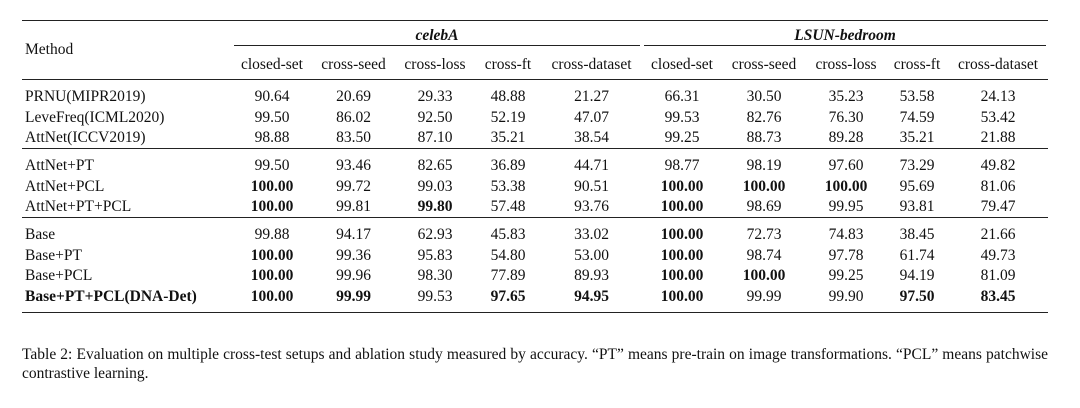 The width and height of the screenshot is (1080, 408). I want to click on value-cell: 21.66, so click(998, 231).